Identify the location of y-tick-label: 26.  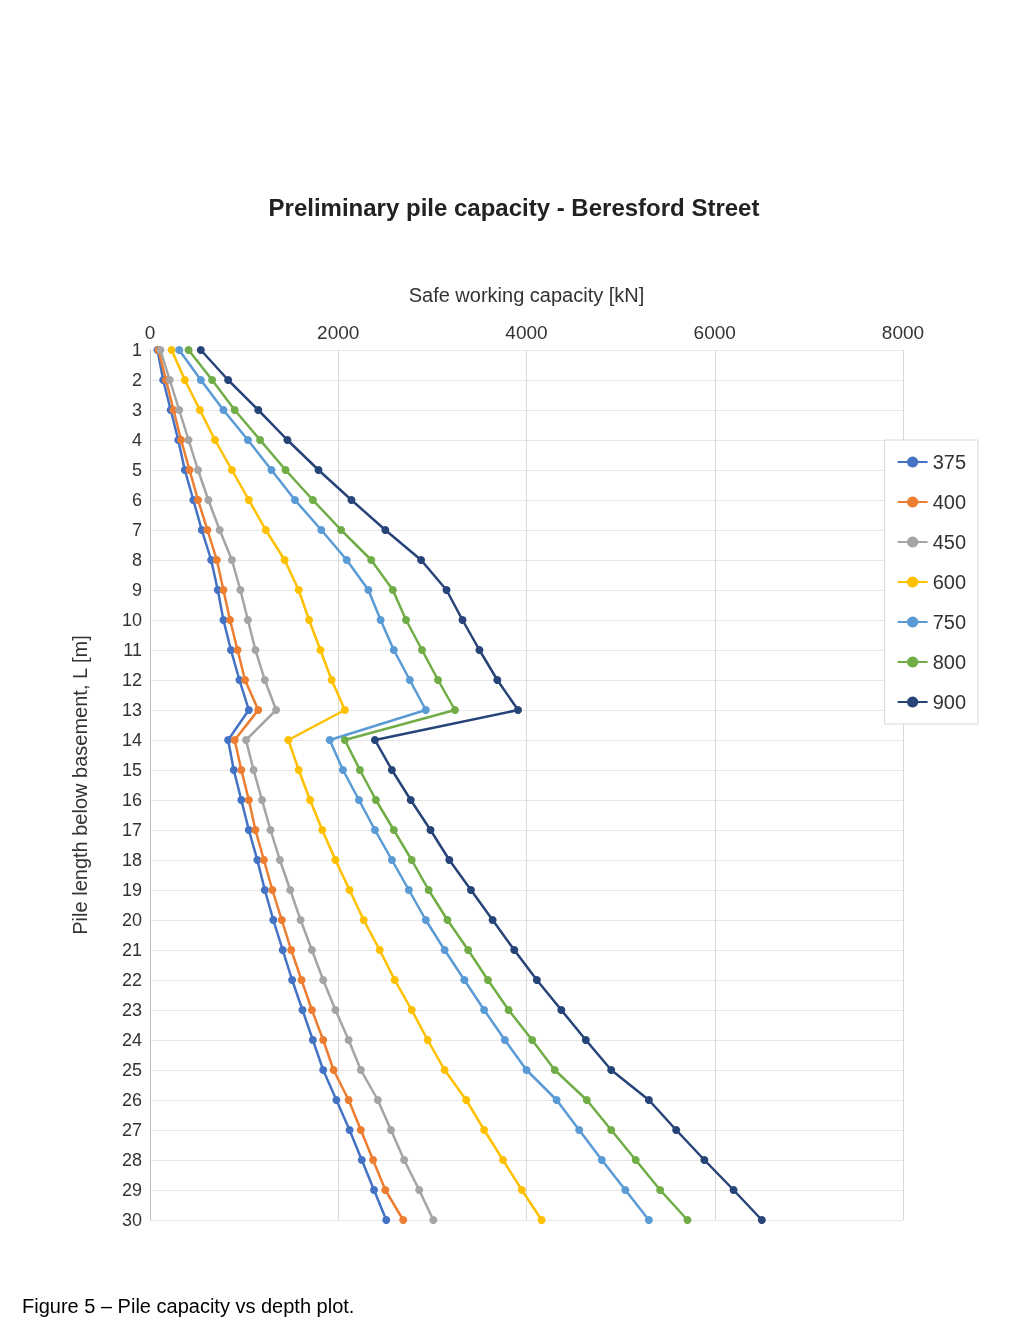
(131, 1100).